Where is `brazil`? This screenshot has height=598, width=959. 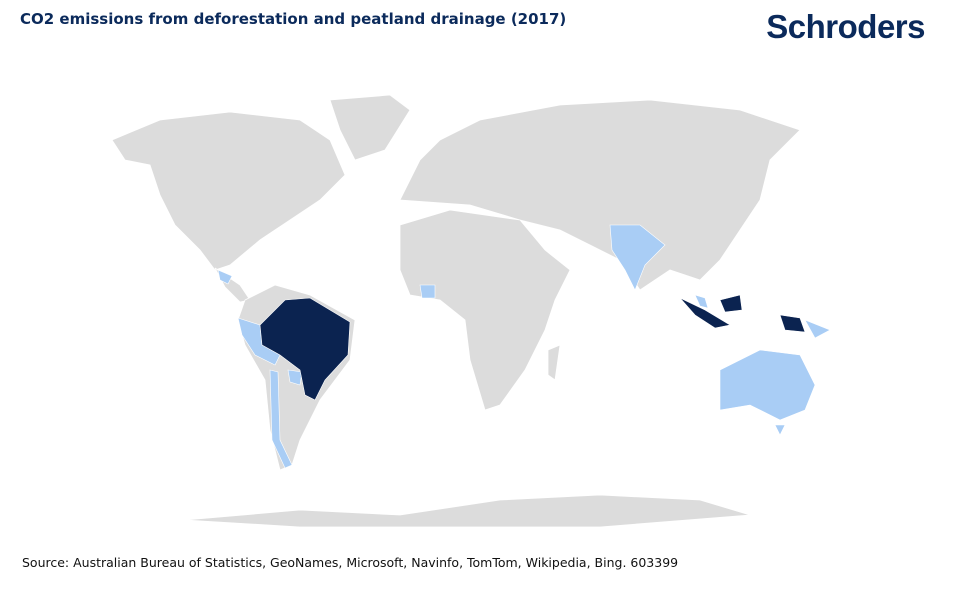 brazil is located at coordinates (305, 349).